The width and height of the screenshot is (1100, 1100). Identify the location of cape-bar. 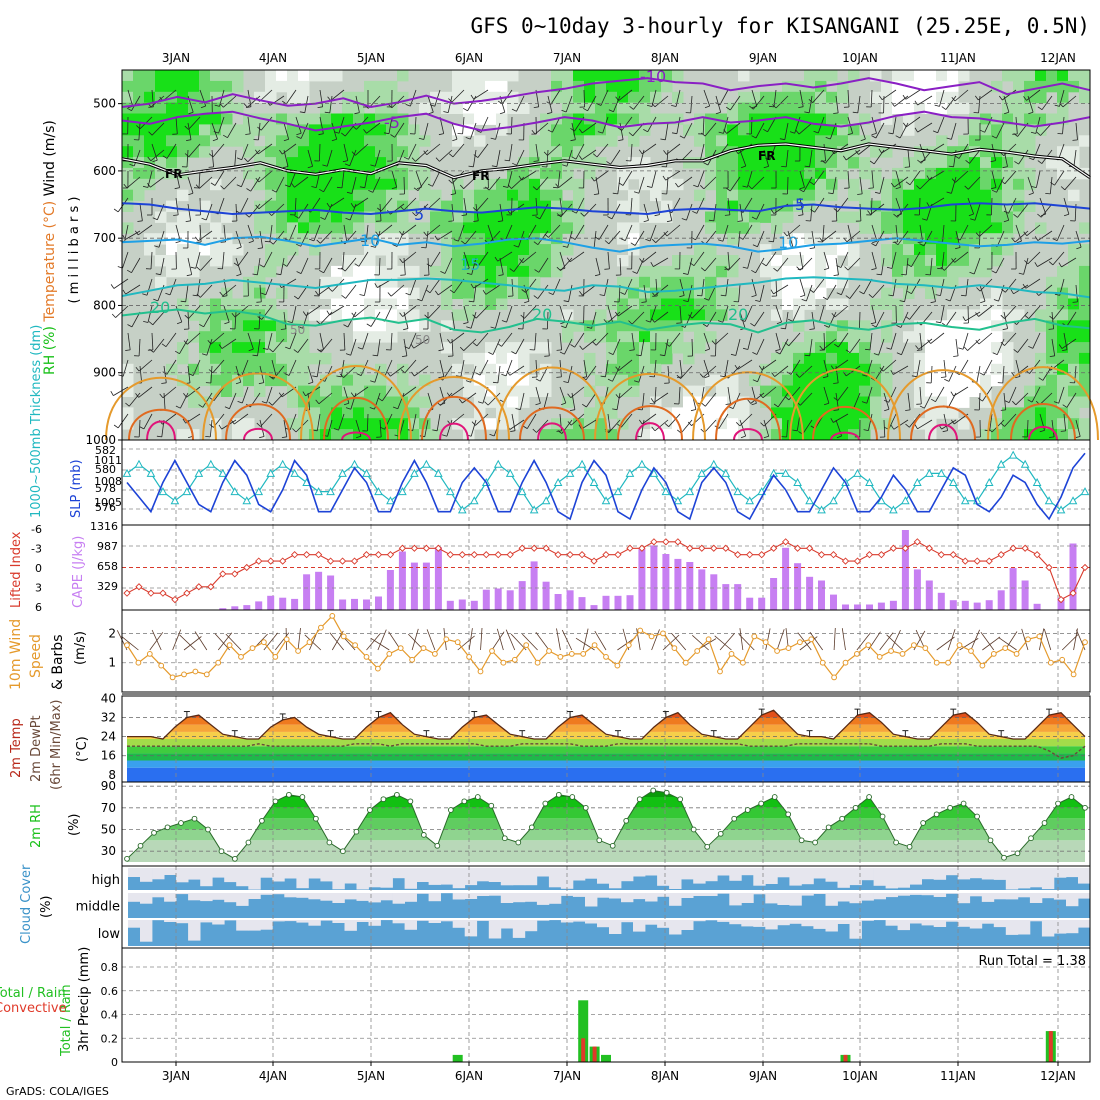
(774, 594).